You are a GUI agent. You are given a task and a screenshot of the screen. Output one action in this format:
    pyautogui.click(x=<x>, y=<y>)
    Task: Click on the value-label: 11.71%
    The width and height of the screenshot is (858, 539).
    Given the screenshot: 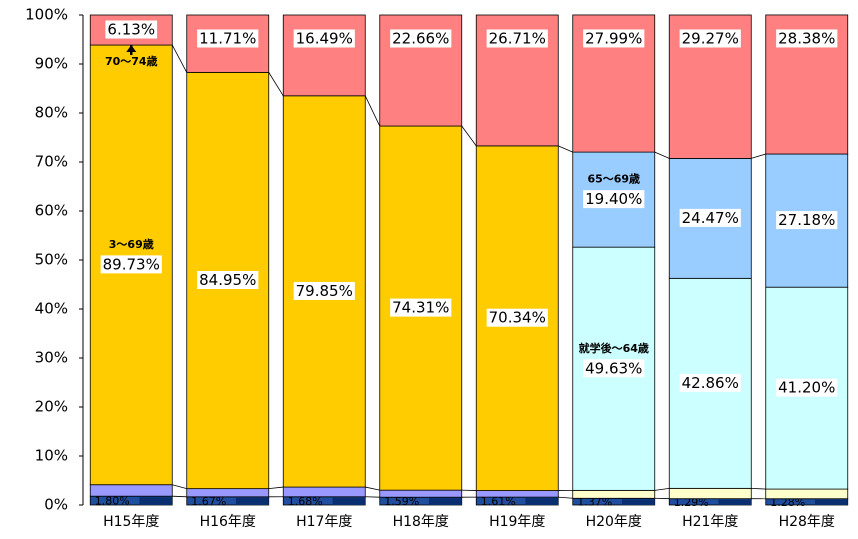 What is the action you would take?
    pyautogui.click(x=227, y=39)
    